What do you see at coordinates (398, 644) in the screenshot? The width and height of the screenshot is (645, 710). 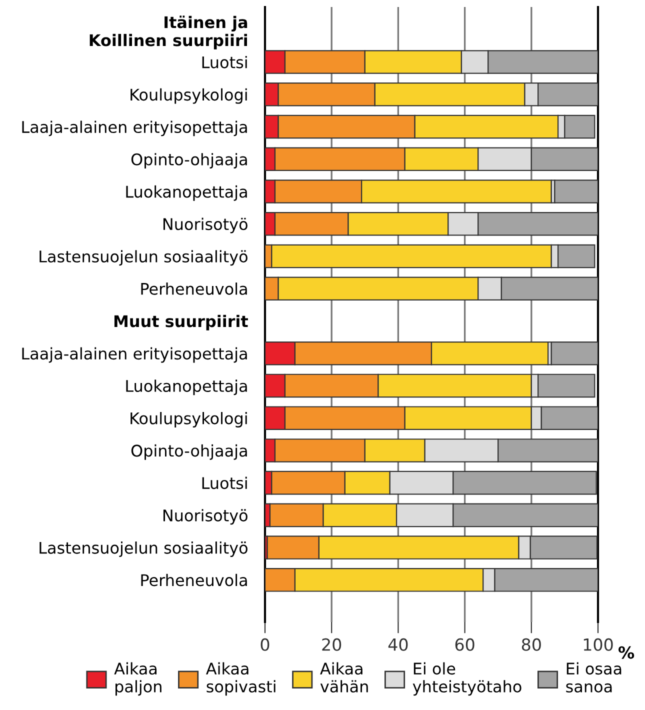 I see `x-tick-label: 40` at bounding box center [398, 644].